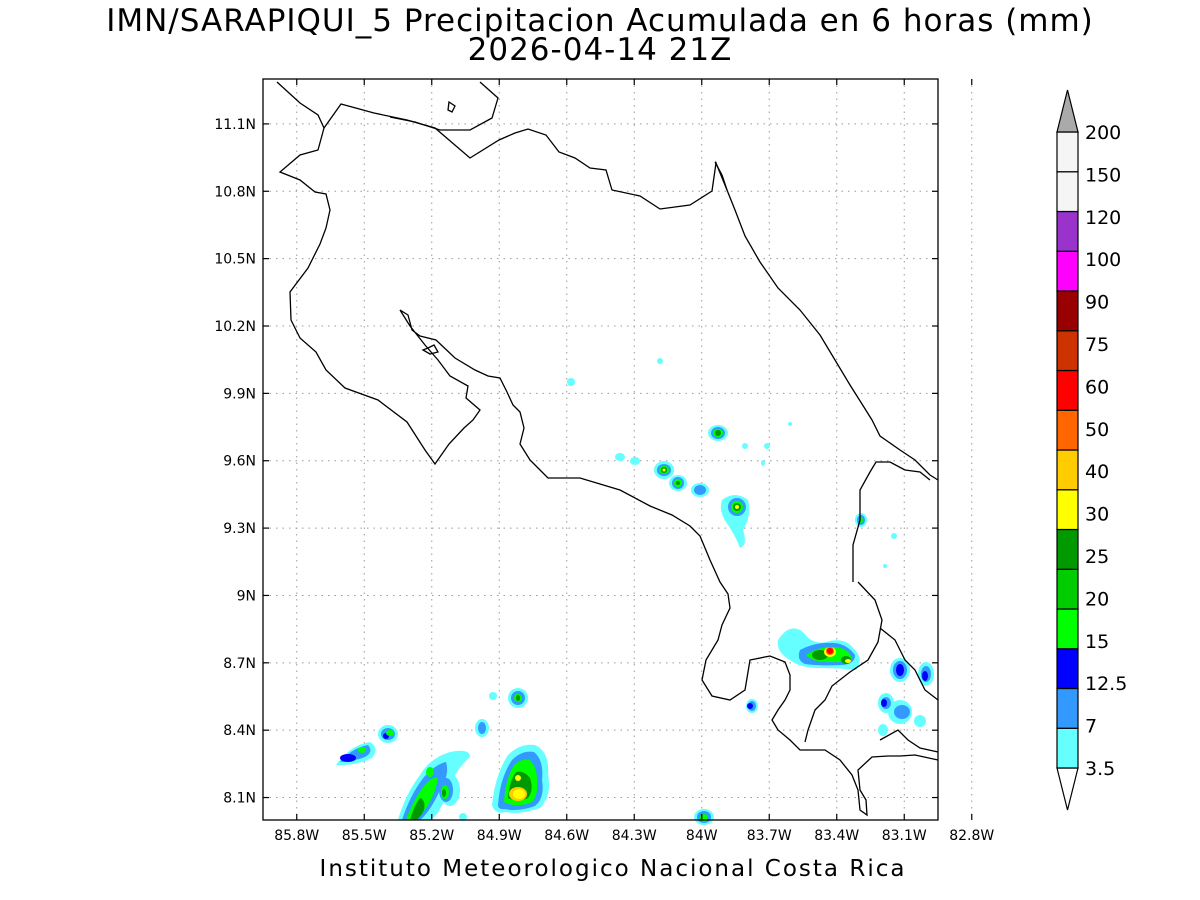 The image size is (1200, 900). Describe the element at coordinates (1103, 218) in the screenshot. I see `colorbar-label: 120` at that location.